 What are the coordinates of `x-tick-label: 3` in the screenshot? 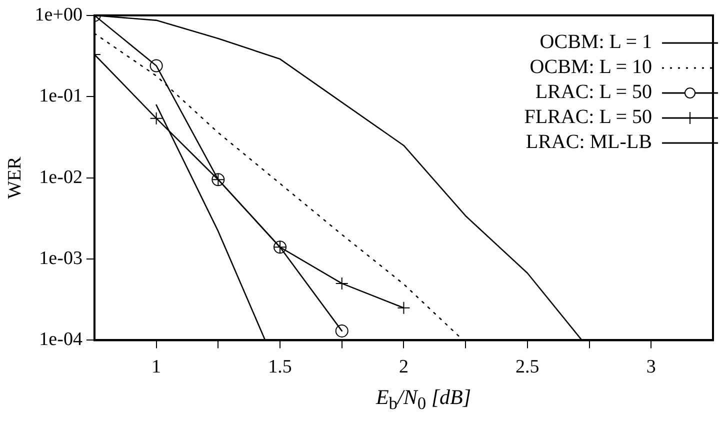 It's located at (651, 367).